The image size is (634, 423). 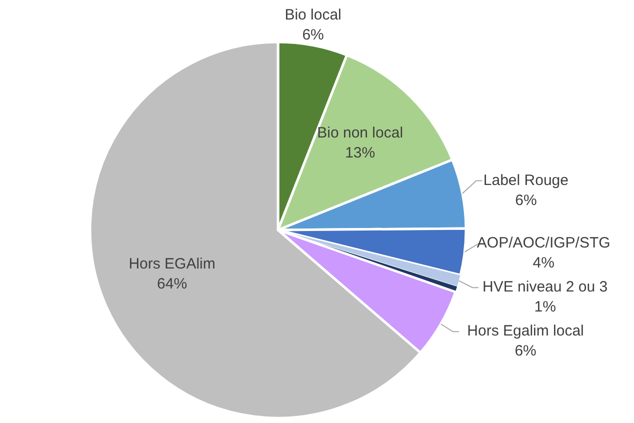 I want to click on slice-label: Hors Egalim local, so click(x=525, y=331).